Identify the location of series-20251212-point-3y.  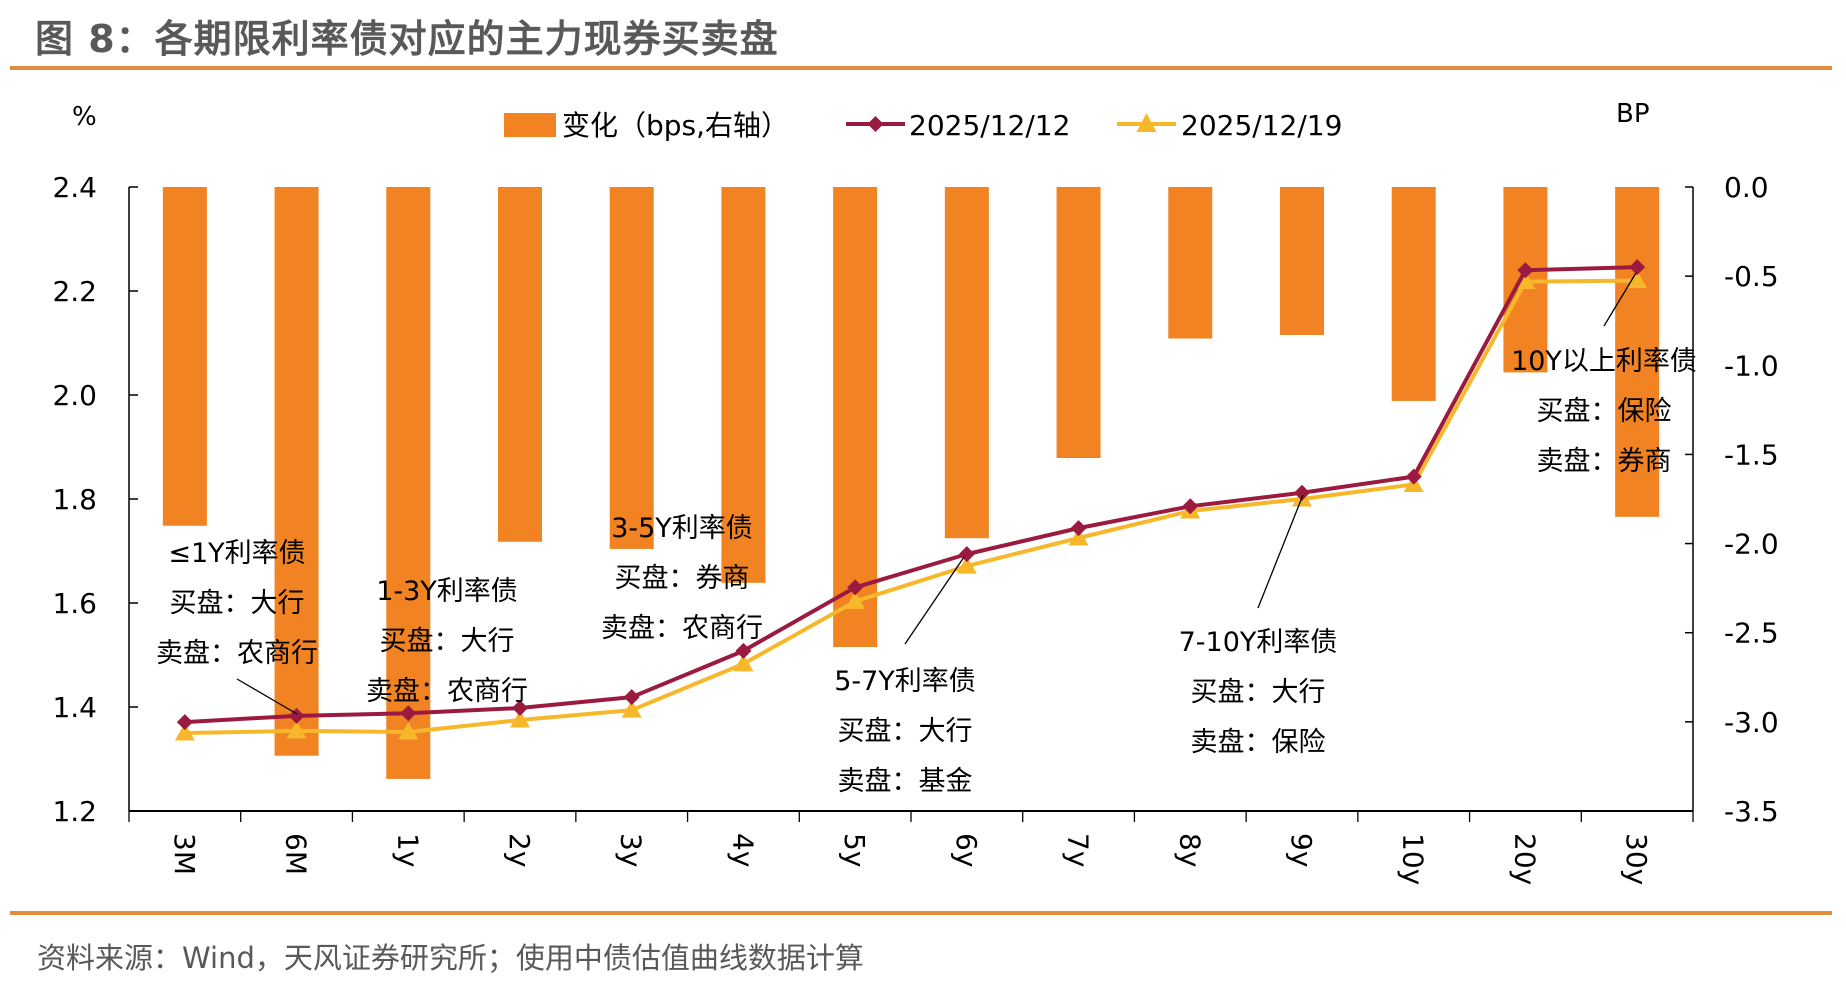
(631, 697).